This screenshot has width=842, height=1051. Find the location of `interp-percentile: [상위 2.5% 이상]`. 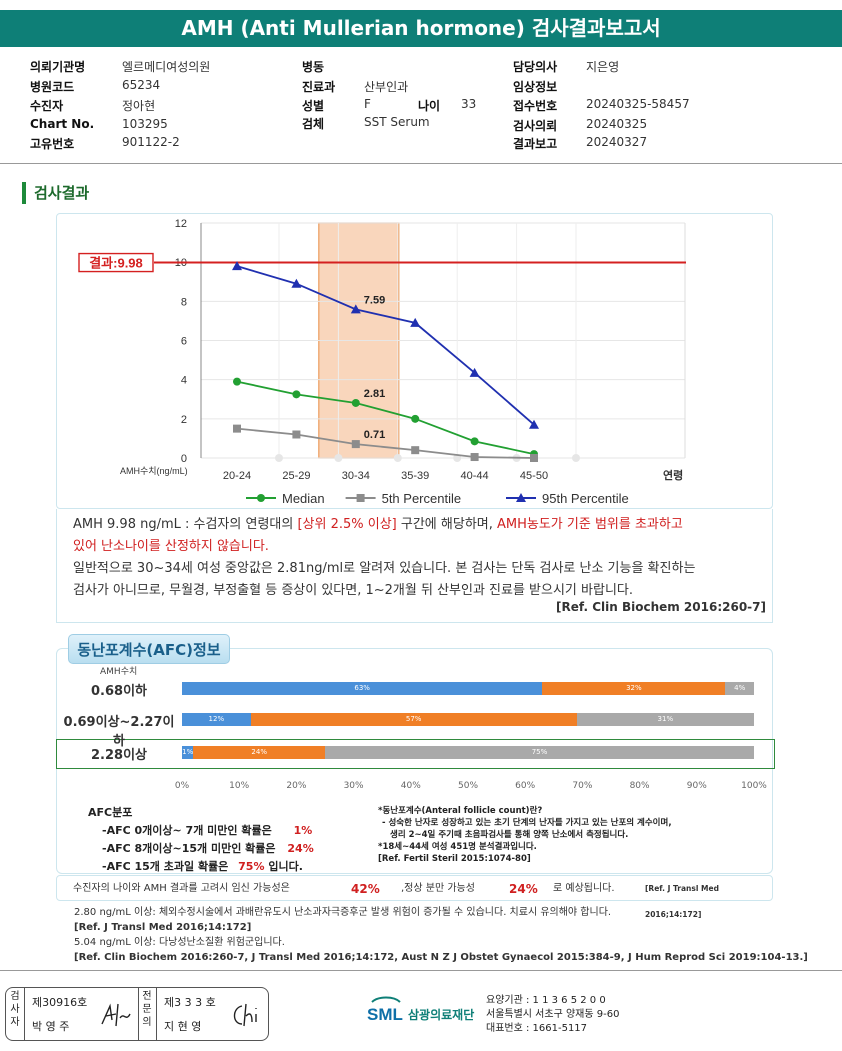

interp-percentile: [상위 2.5% 이상] is located at coordinates (347, 524).